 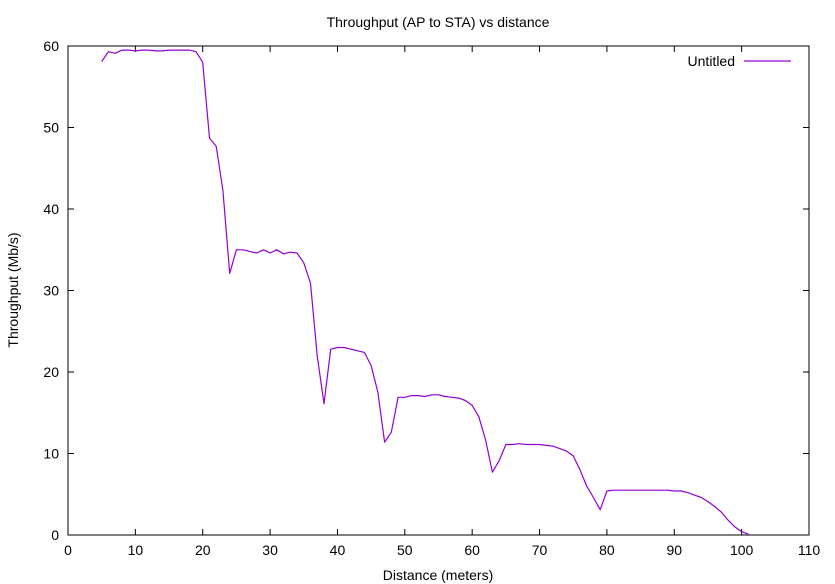 I want to click on y-tick-label: 40, so click(x=51, y=209).